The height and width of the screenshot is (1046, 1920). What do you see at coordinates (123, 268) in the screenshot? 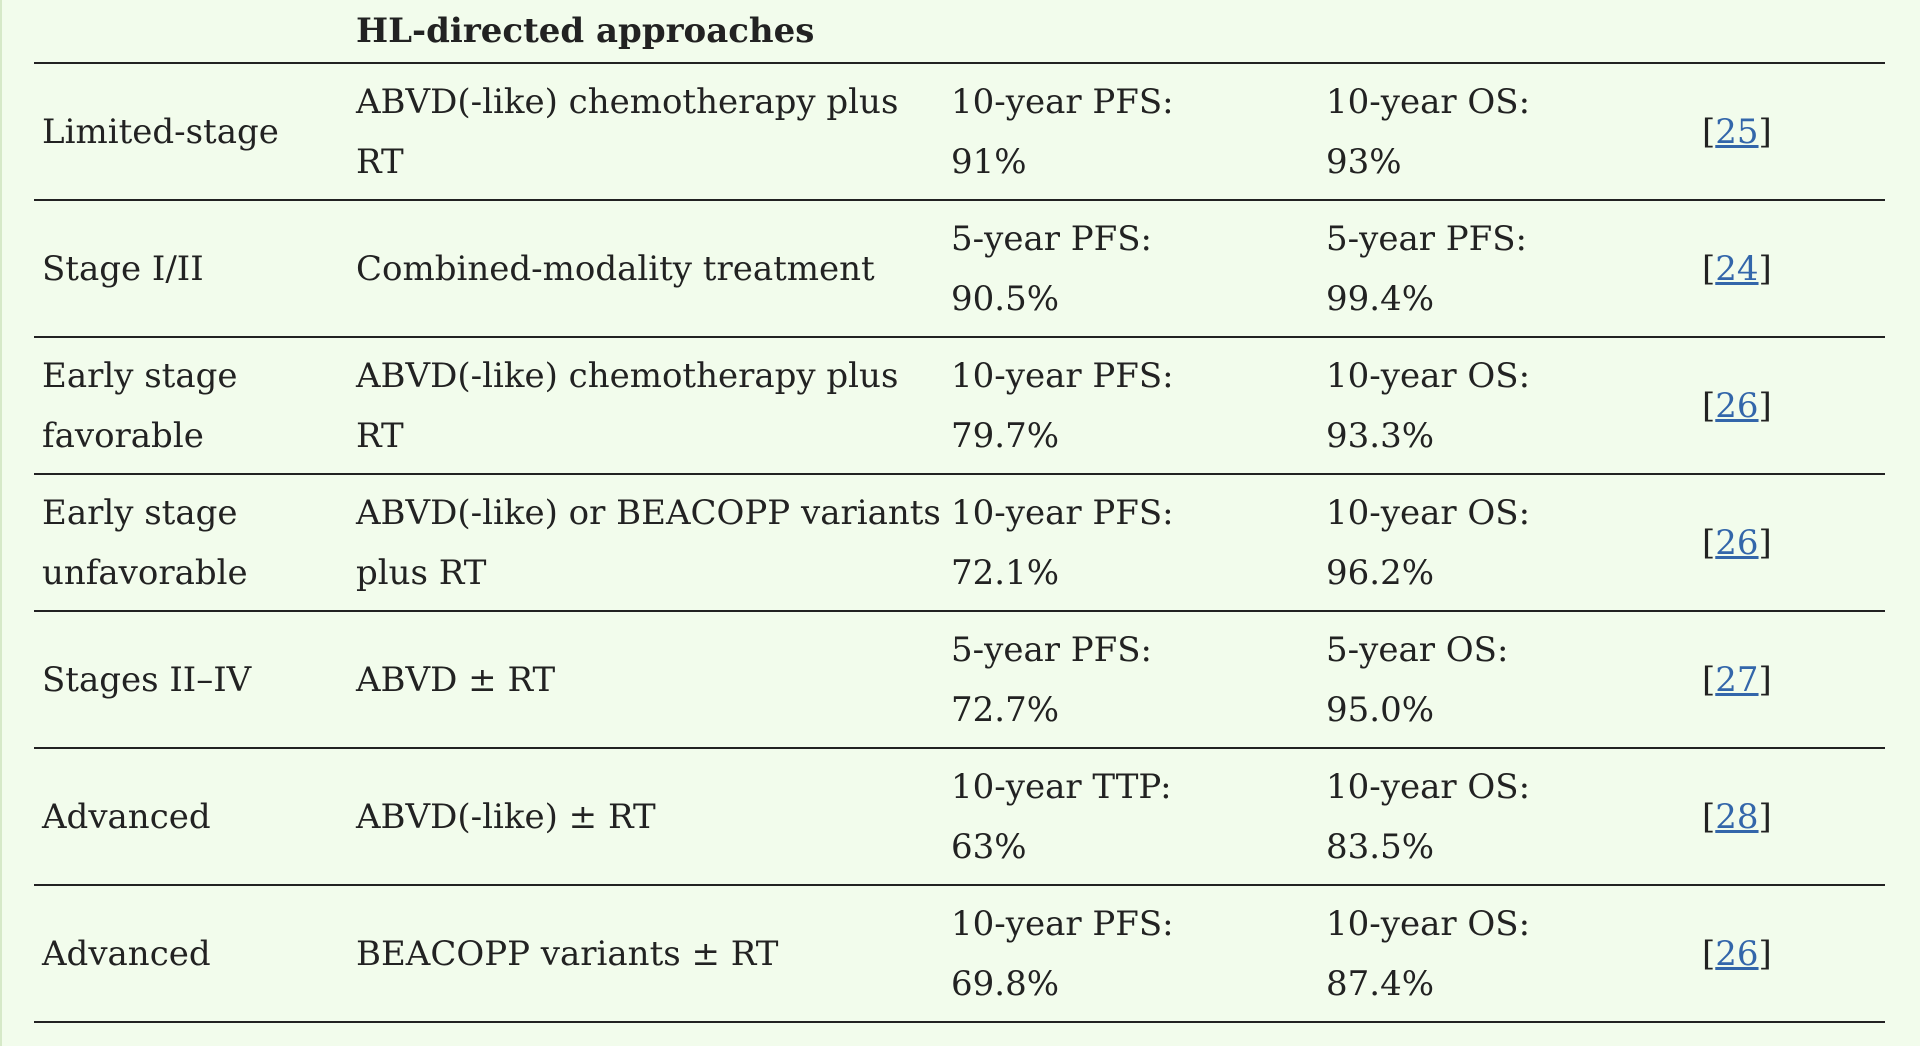
I see `stage-text: Stage I/II` at bounding box center [123, 268].